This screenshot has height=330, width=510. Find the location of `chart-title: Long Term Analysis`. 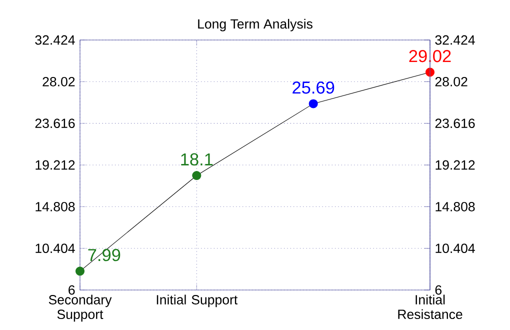

chart-title: Long Term Analysis is located at coordinates (255, 25).